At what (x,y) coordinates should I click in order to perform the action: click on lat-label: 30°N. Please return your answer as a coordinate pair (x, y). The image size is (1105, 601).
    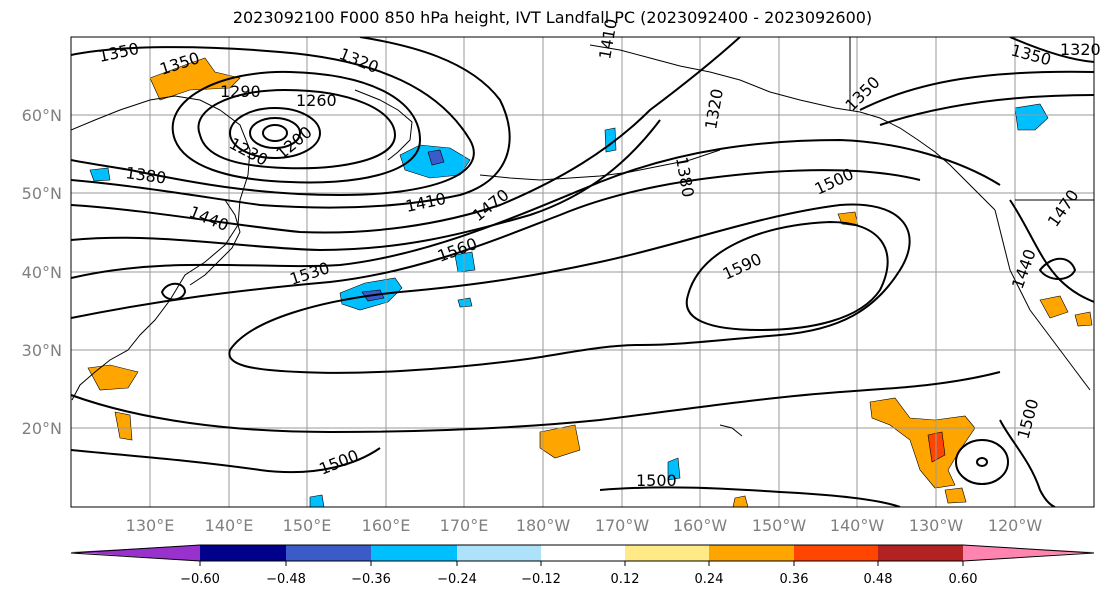
    Looking at the image, I should click on (42, 350).